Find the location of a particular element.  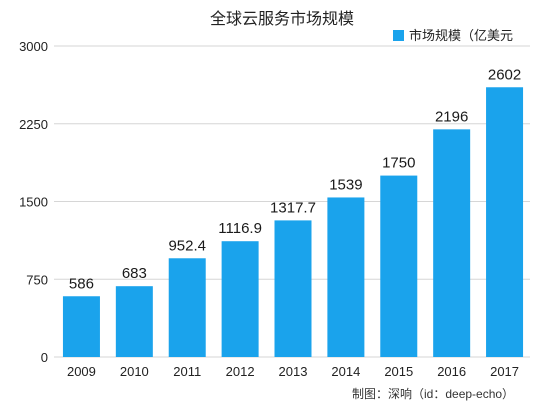

bar-value-label: 2602 is located at coordinates (504, 74).